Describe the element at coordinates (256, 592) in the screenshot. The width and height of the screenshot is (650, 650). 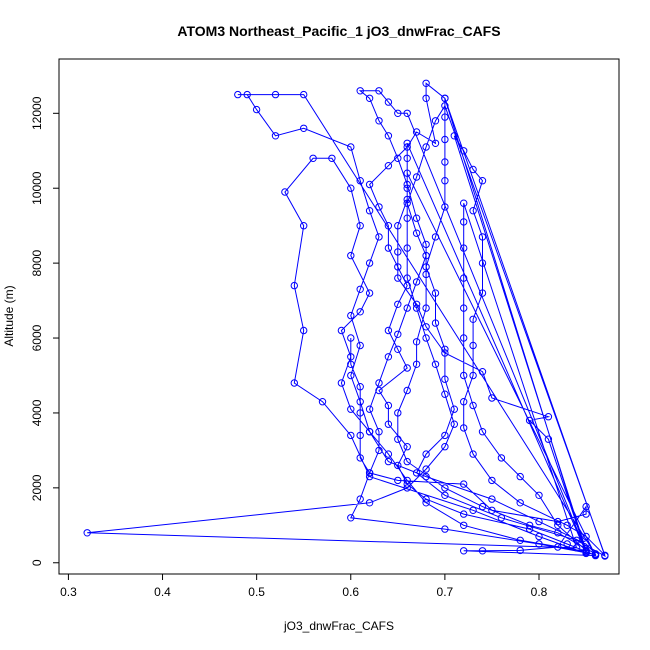
I see `x-tick-label: 0.5` at that location.